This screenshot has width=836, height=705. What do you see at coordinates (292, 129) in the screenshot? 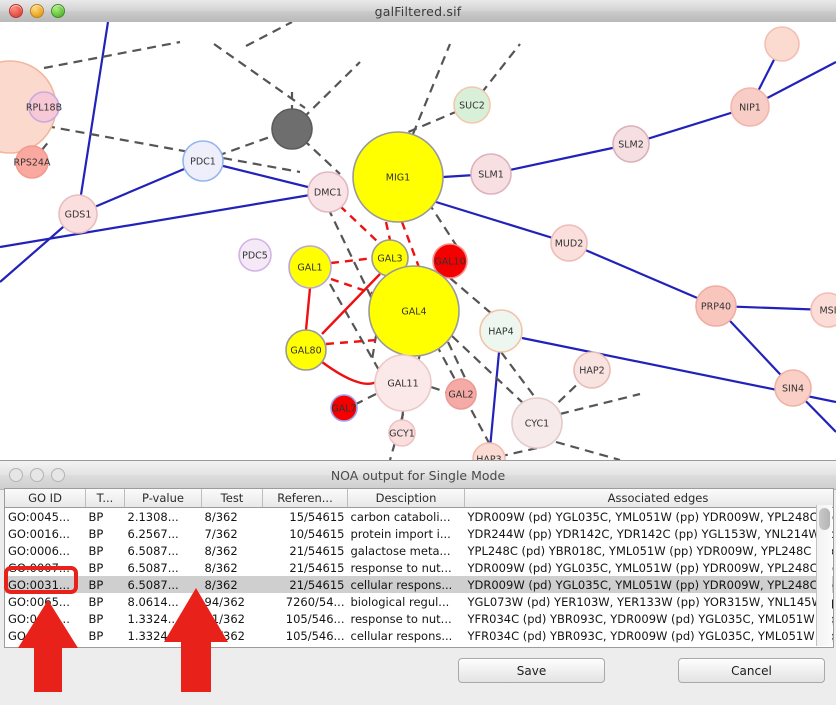
I see `network-node-gray` at bounding box center [292, 129].